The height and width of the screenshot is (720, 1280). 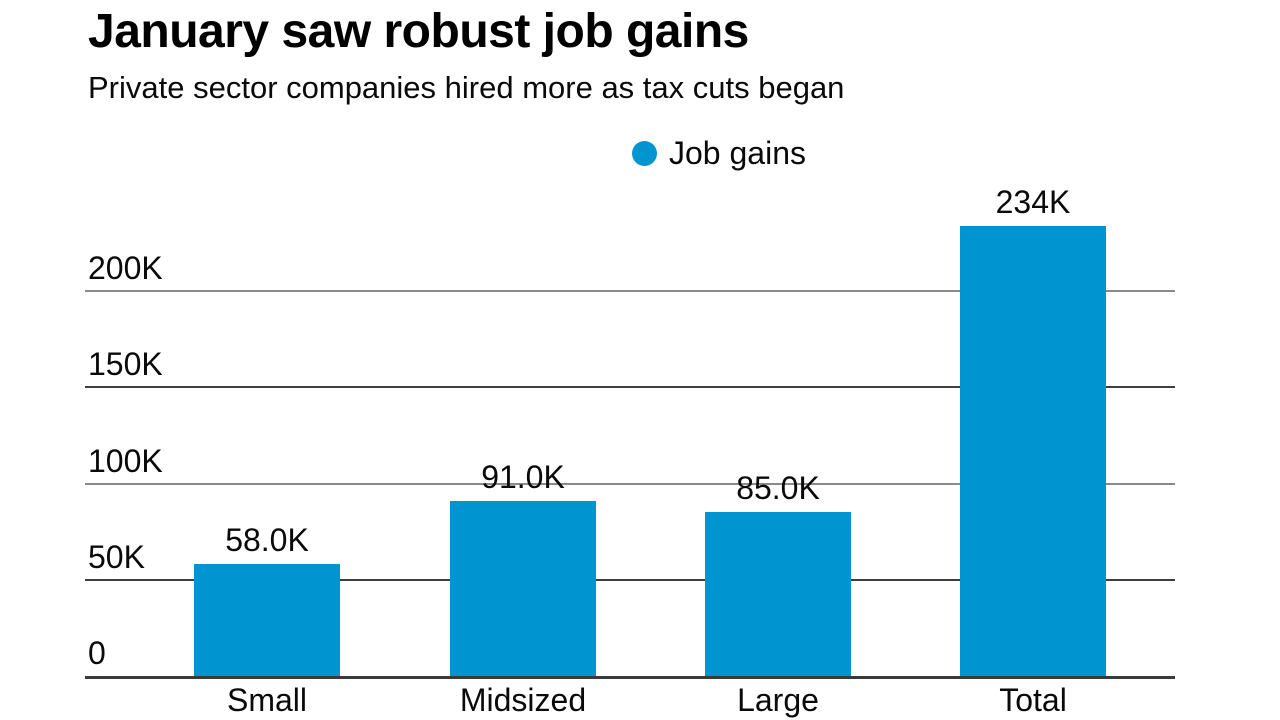 I want to click on y-tick-label-50k: 50K, so click(x=116, y=556).